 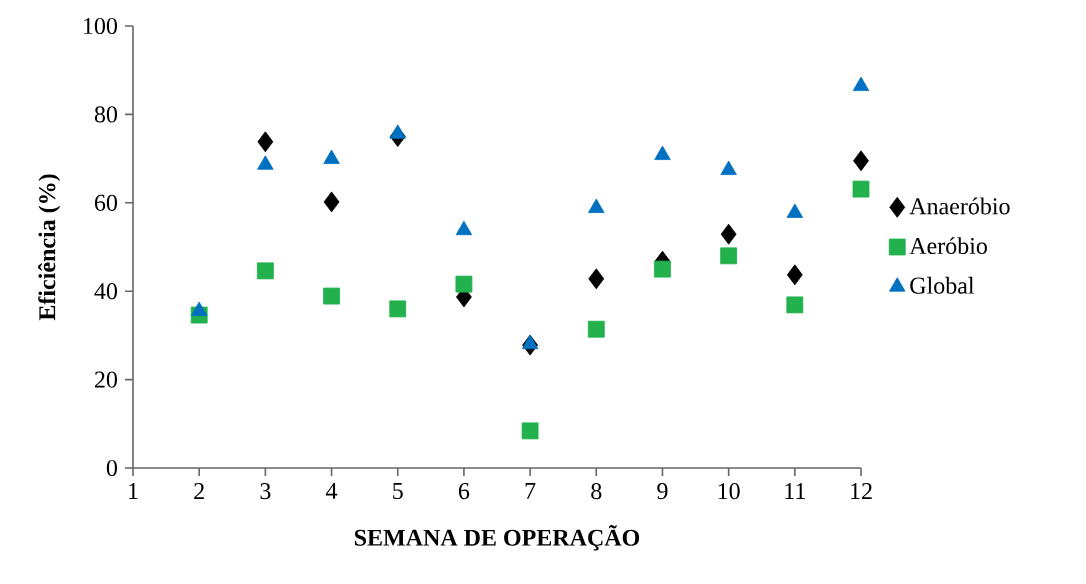 I want to click on x-tick-label: 4, so click(x=332, y=491).